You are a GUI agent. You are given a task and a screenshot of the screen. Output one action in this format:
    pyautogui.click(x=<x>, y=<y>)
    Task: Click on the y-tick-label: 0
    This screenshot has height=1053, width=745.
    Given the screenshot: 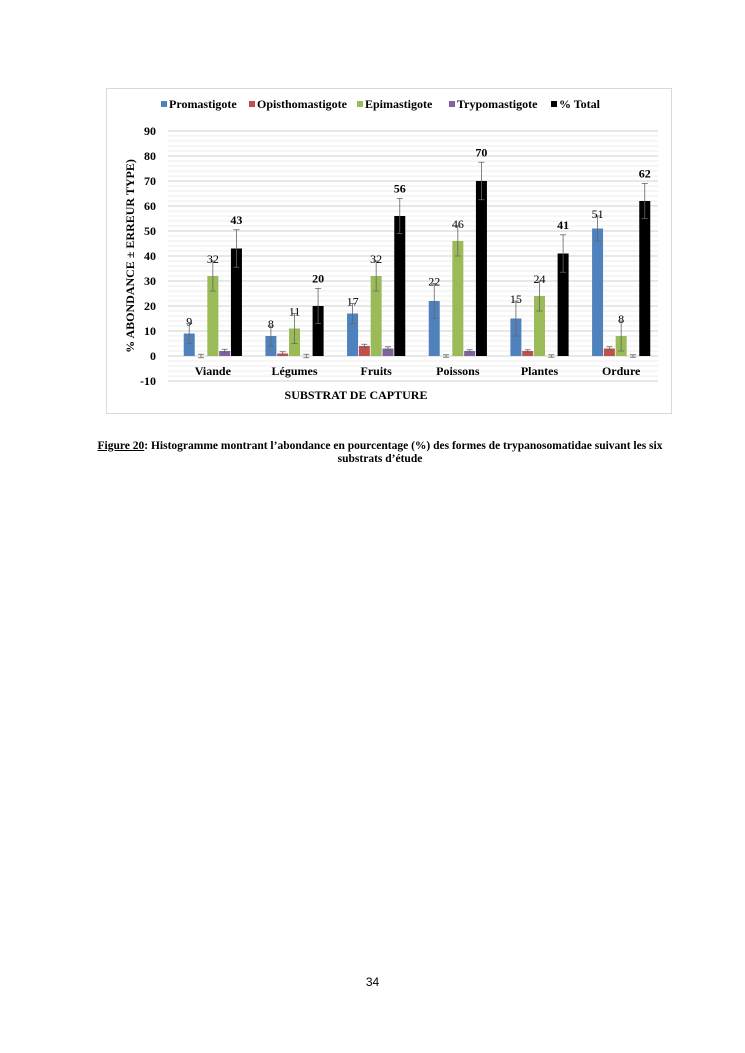 What is the action you would take?
    pyautogui.click(x=153, y=356)
    